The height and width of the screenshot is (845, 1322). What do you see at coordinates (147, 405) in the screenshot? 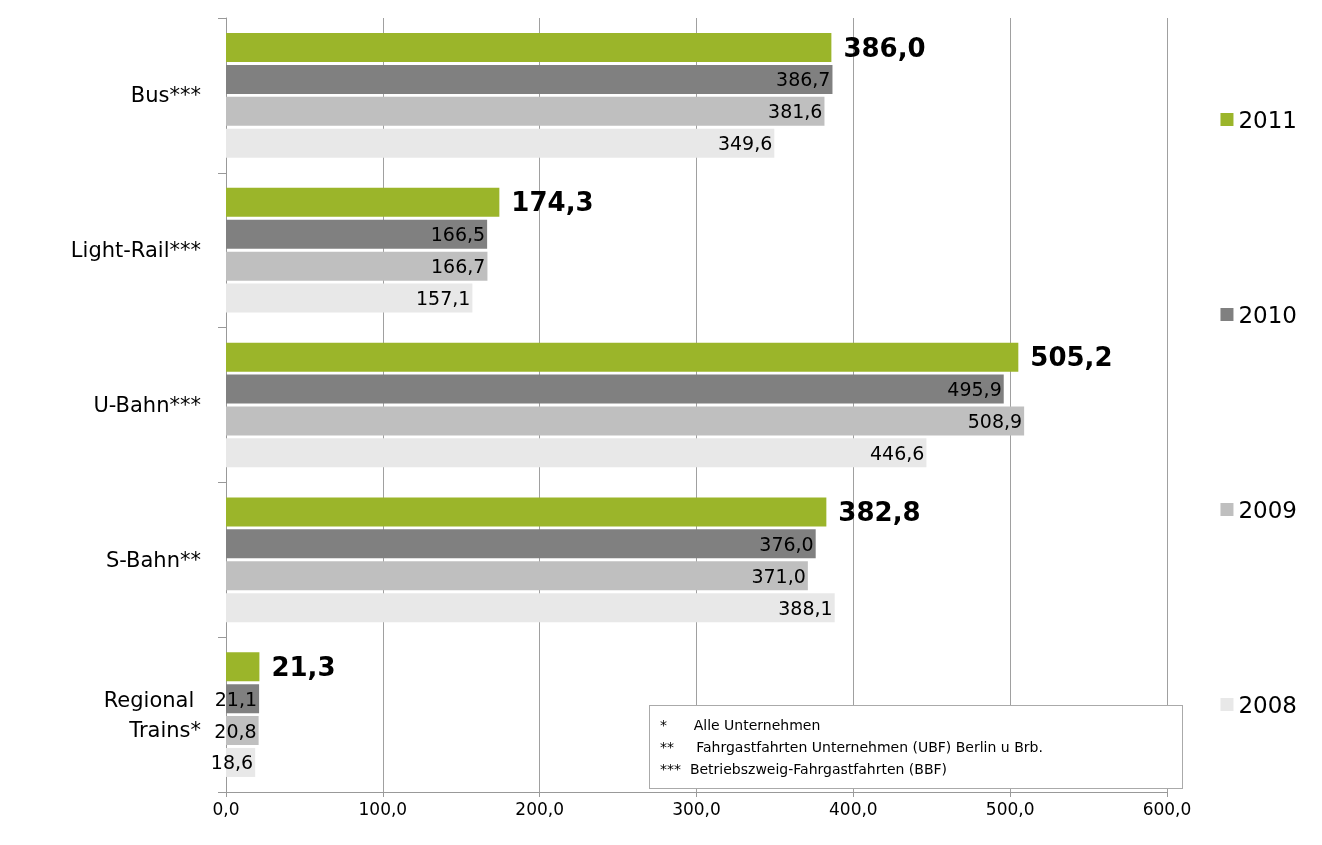
I see `y-tick-label: U-Bahn***` at bounding box center [147, 405].